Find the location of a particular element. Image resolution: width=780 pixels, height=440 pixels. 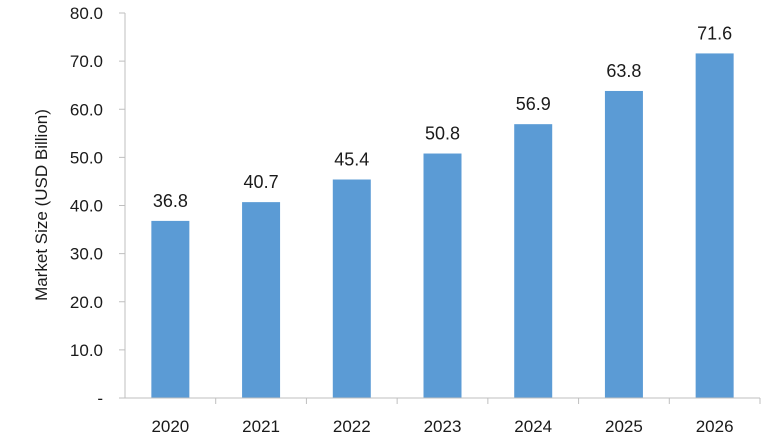

data-label: 40.7 is located at coordinates (261, 182).